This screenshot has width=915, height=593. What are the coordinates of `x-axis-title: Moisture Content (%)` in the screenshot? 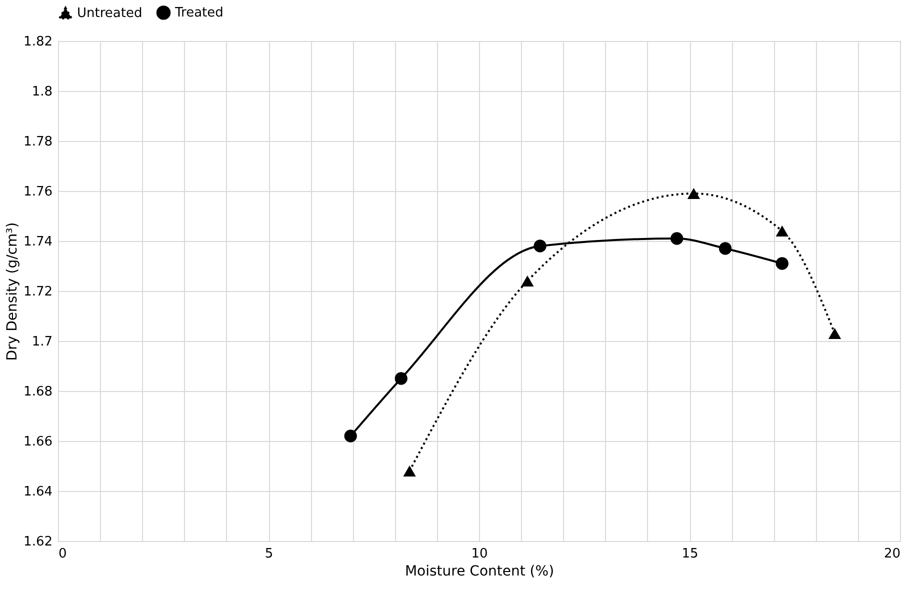 It's located at (479, 572).